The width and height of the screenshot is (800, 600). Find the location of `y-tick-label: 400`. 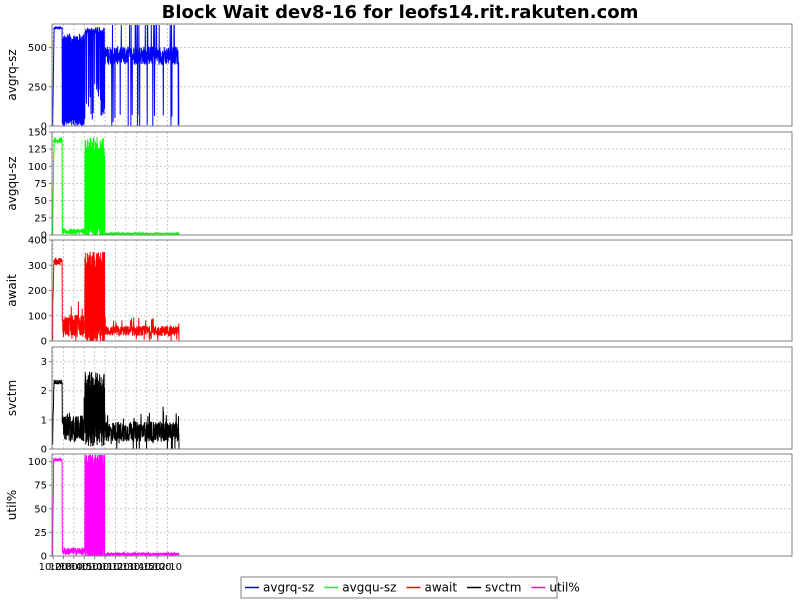

y-tick-label: 400 is located at coordinates (37, 241).